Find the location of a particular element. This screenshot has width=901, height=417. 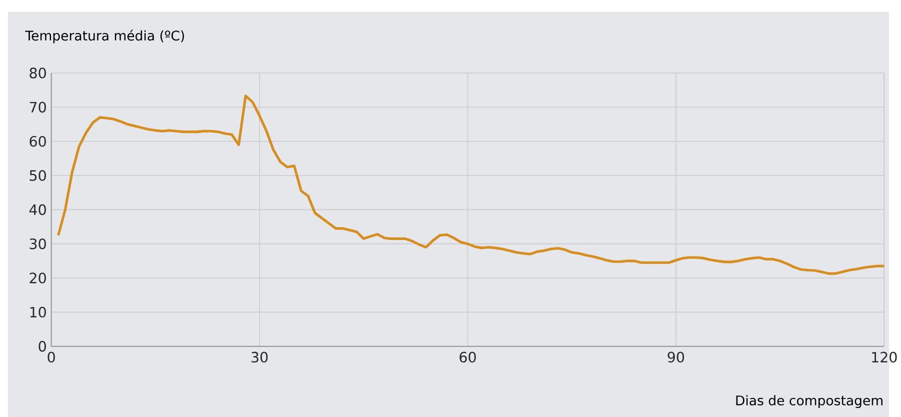

x-tick-label: 0 is located at coordinates (51, 357).